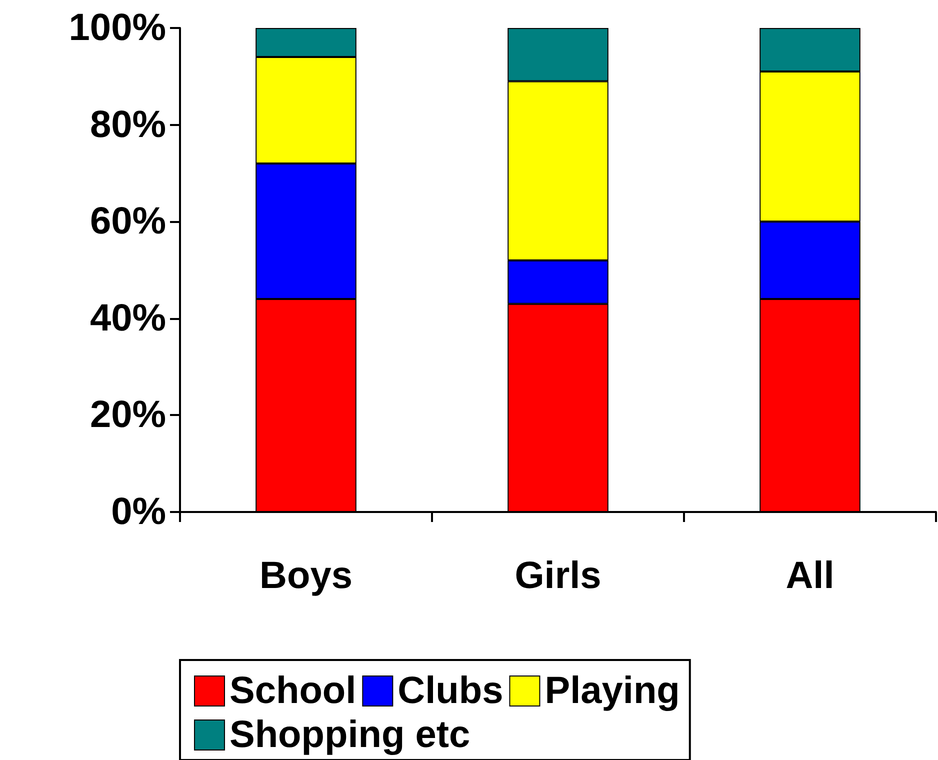 The width and height of the screenshot is (938, 760). Describe the element at coordinates (558, 576) in the screenshot. I see `x-tick-label: Girls` at that location.